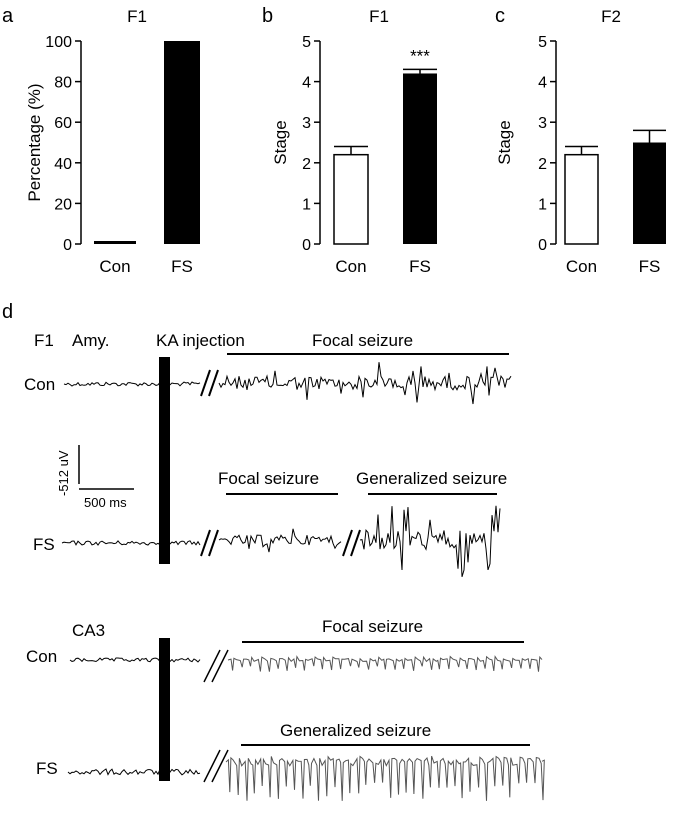 This screenshot has height=816, width=689. I want to click on trace-fs-focal, so click(280, 540).